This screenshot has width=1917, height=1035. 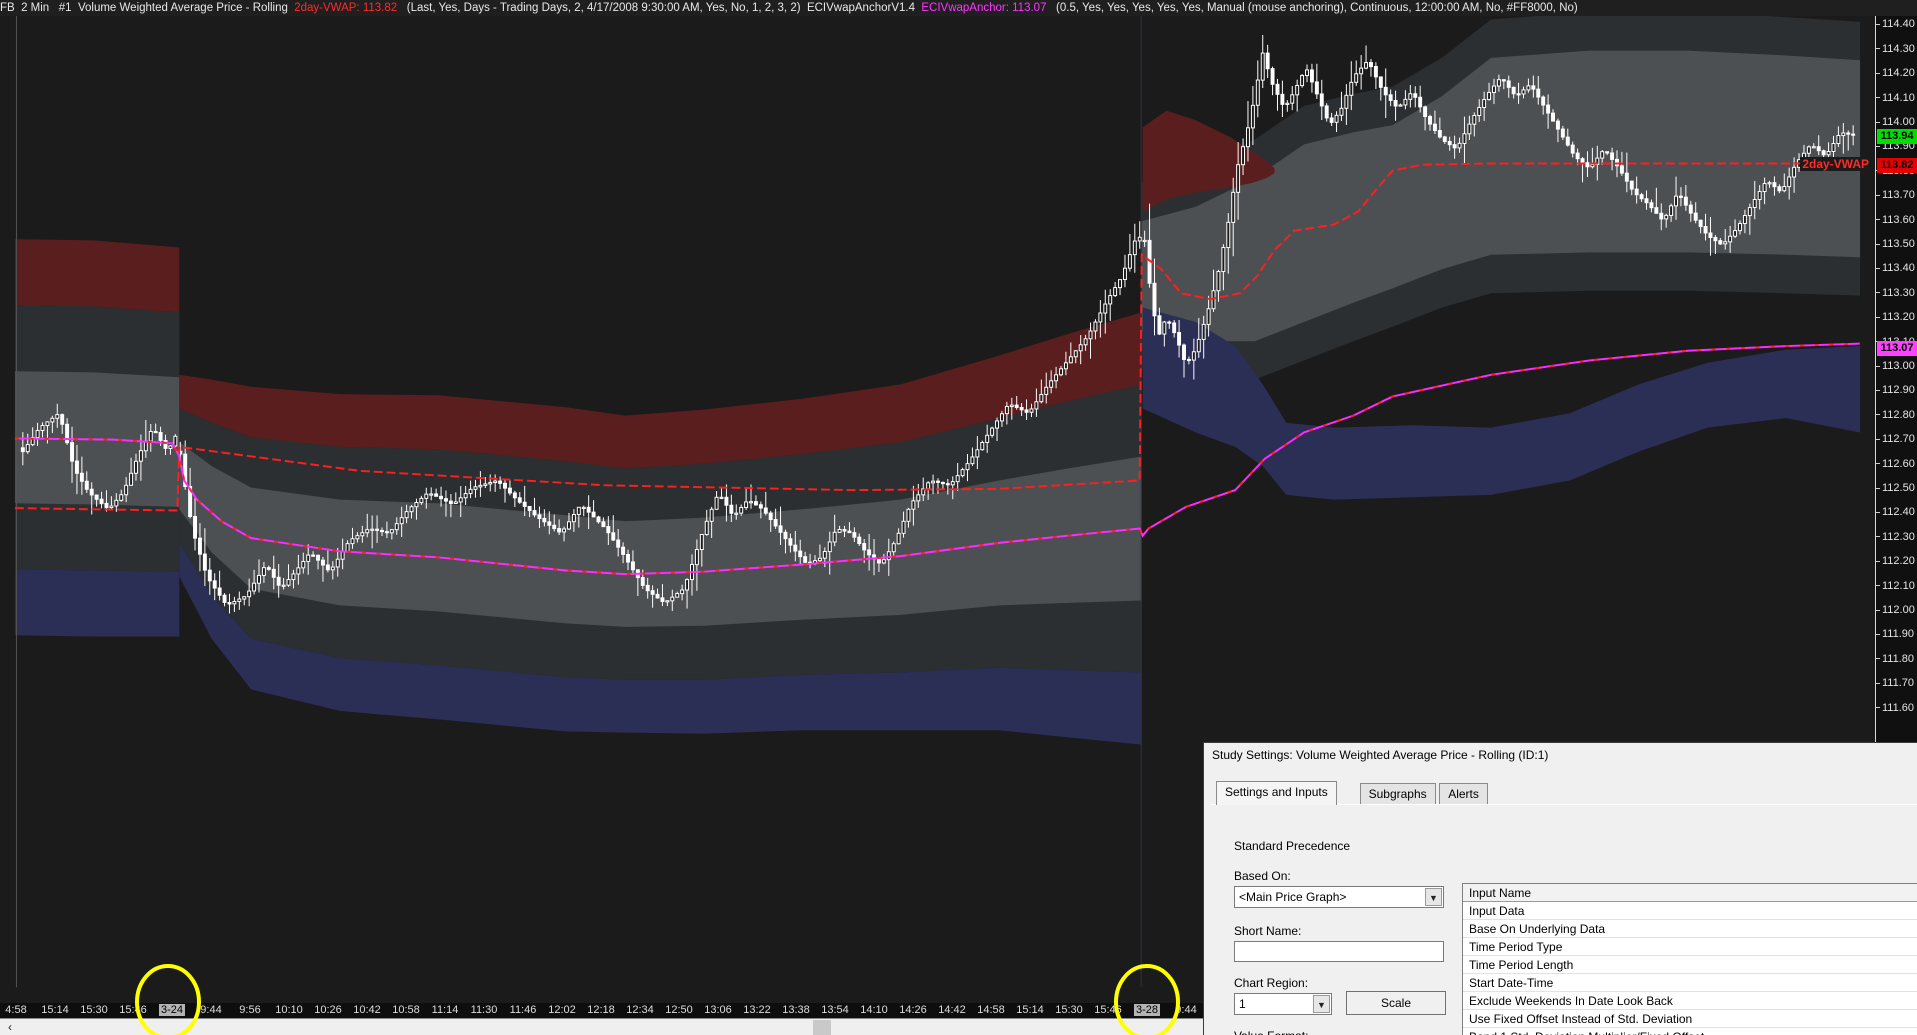 What do you see at coordinates (1895, 634) in the screenshot?
I see `price-tick-label: 111.90` at bounding box center [1895, 634].